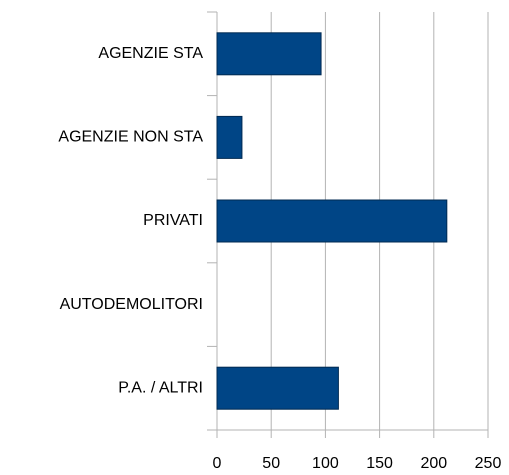  What do you see at coordinates (488, 463) in the screenshot?
I see `x-tick-label: 250` at bounding box center [488, 463].